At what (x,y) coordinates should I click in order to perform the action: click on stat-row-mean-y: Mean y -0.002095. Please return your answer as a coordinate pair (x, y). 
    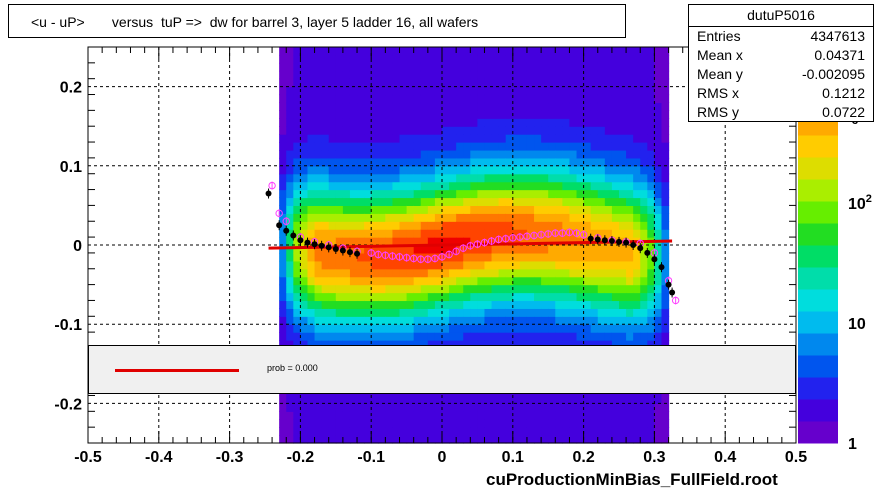
    Looking at the image, I should click on (781, 75).